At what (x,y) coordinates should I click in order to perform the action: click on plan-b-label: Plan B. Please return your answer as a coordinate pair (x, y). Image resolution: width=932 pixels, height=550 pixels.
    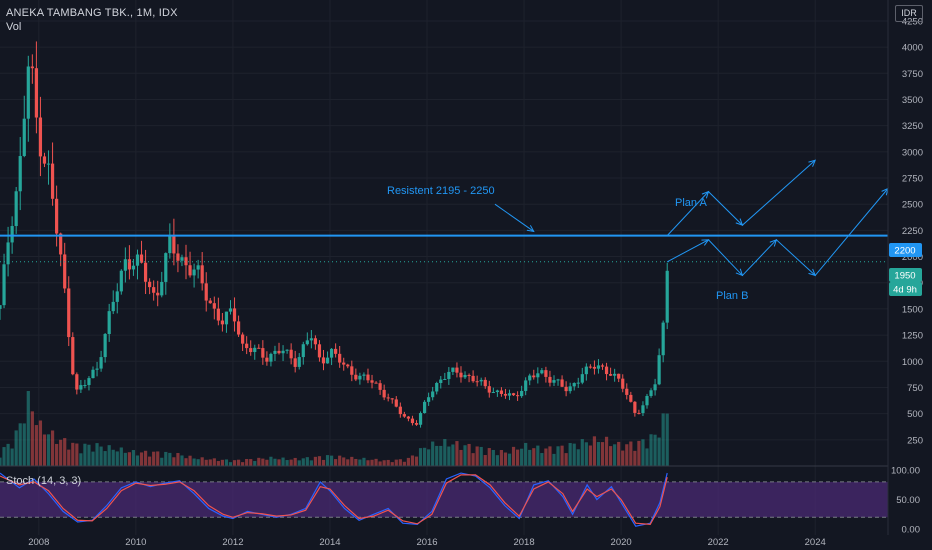
    Looking at the image, I should click on (732, 296).